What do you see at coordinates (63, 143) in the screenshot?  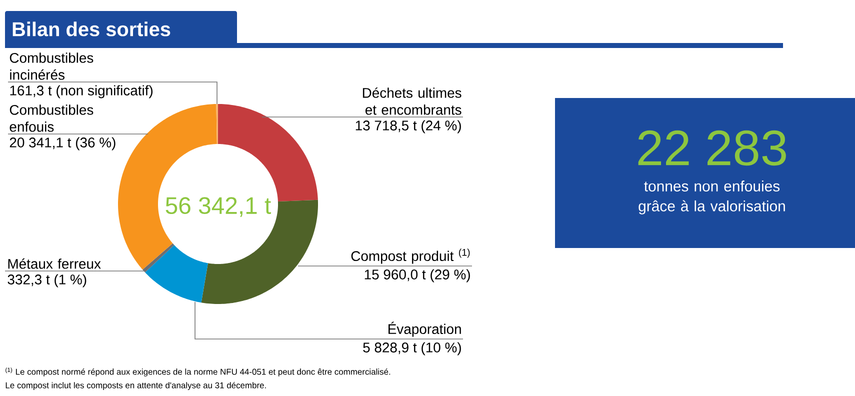 I see `data-label: 20 341,1 t (36 %)` at bounding box center [63, 143].